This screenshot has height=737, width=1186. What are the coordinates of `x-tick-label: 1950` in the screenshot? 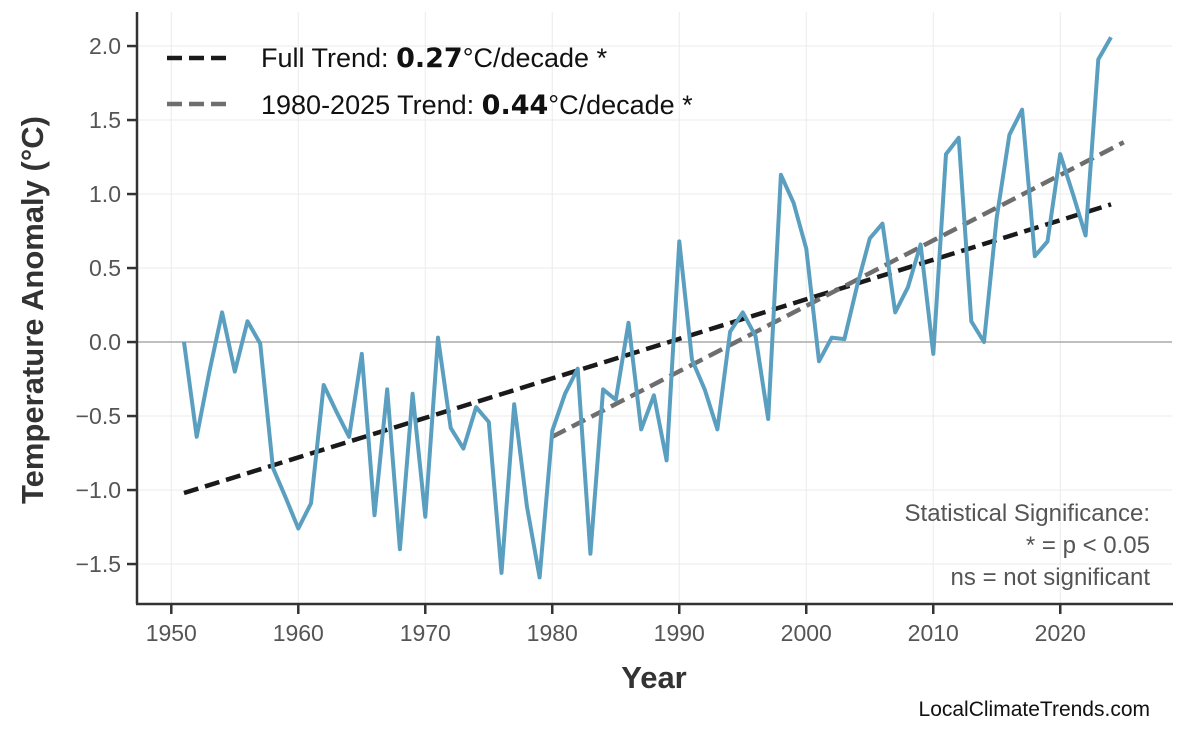 It's located at (171, 633).